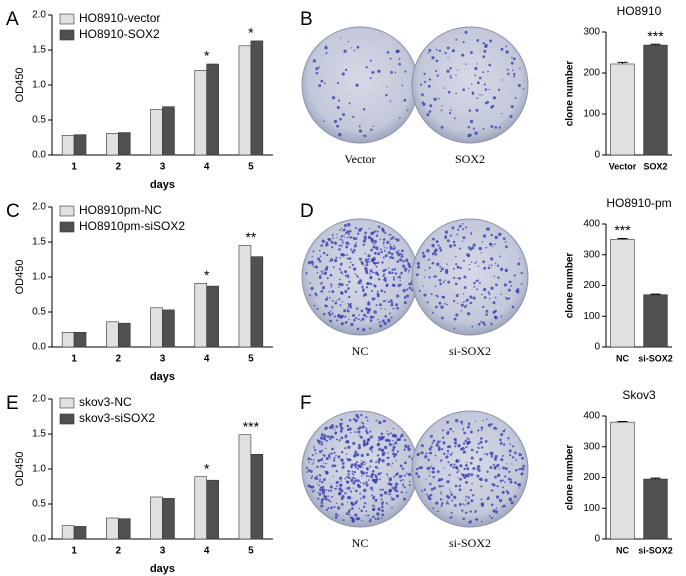 This screenshot has width=686, height=576. What do you see at coordinates (207, 551) in the screenshot?
I see `x-tick-label: 4` at bounding box center [207, 551].